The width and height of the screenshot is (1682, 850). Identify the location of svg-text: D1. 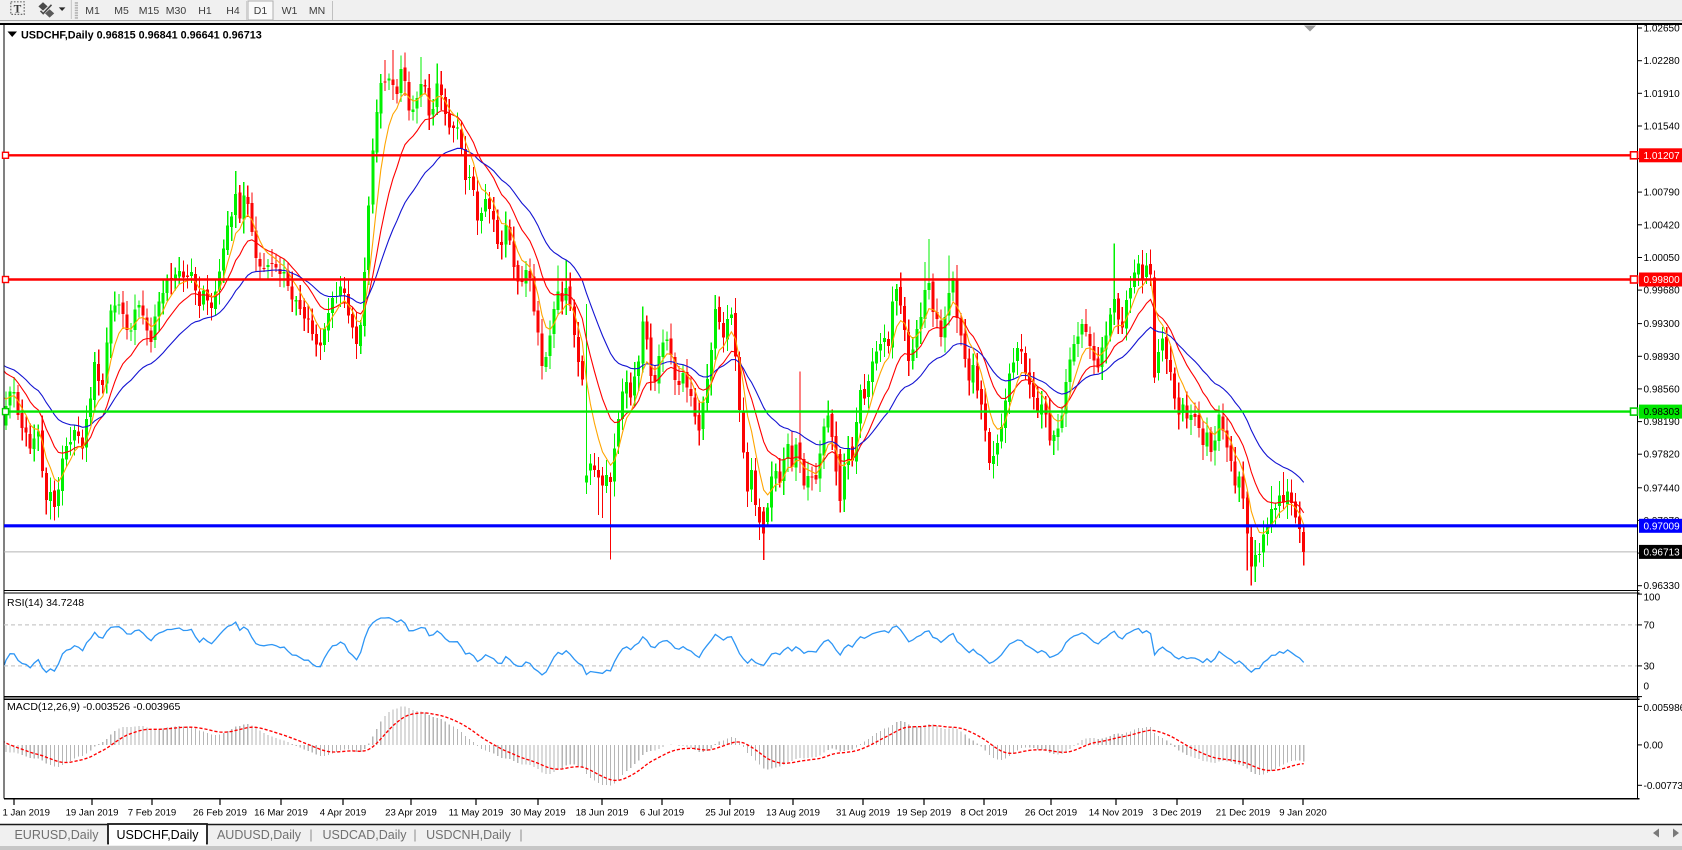
(261, 11).